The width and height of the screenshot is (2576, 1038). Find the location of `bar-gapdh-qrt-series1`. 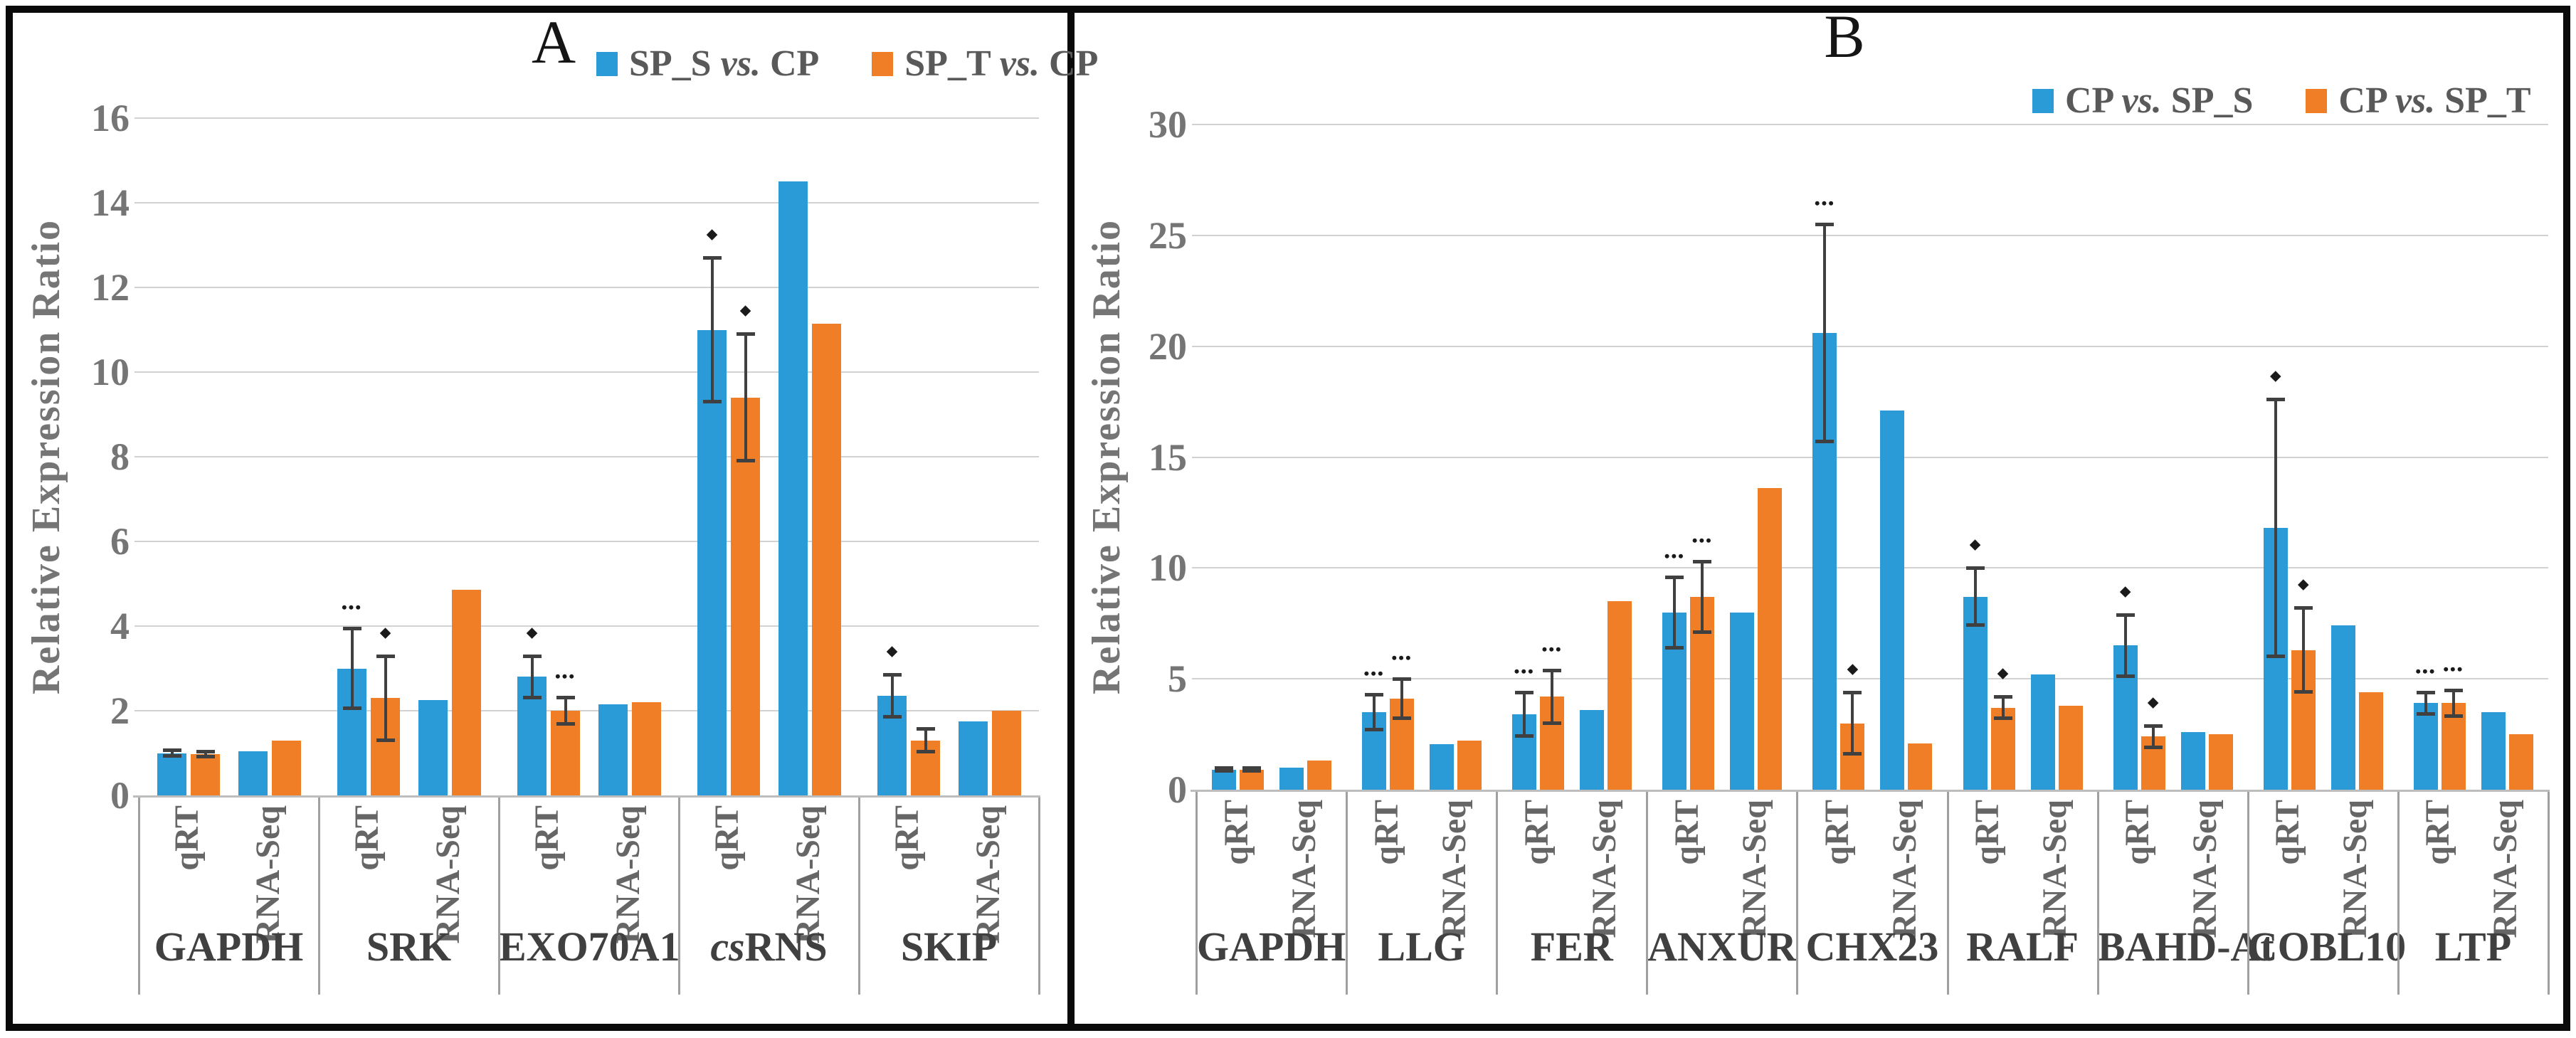

bar-gapdh-qrt-series1 is located at coordinates (171, 774).